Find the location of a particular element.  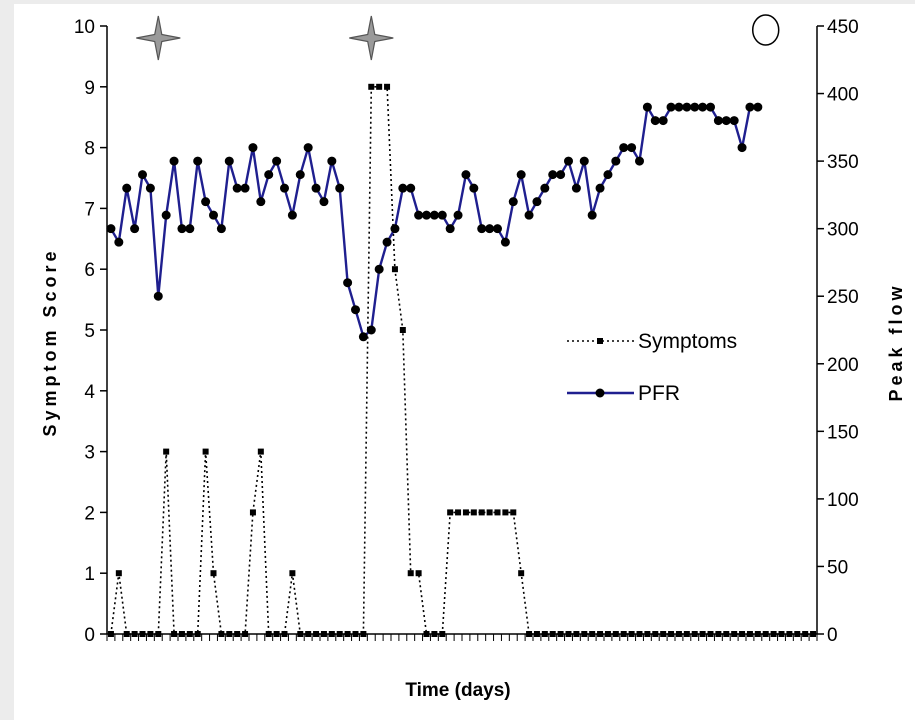

y-tick-label: 5 is located at coordinates (89, 331).